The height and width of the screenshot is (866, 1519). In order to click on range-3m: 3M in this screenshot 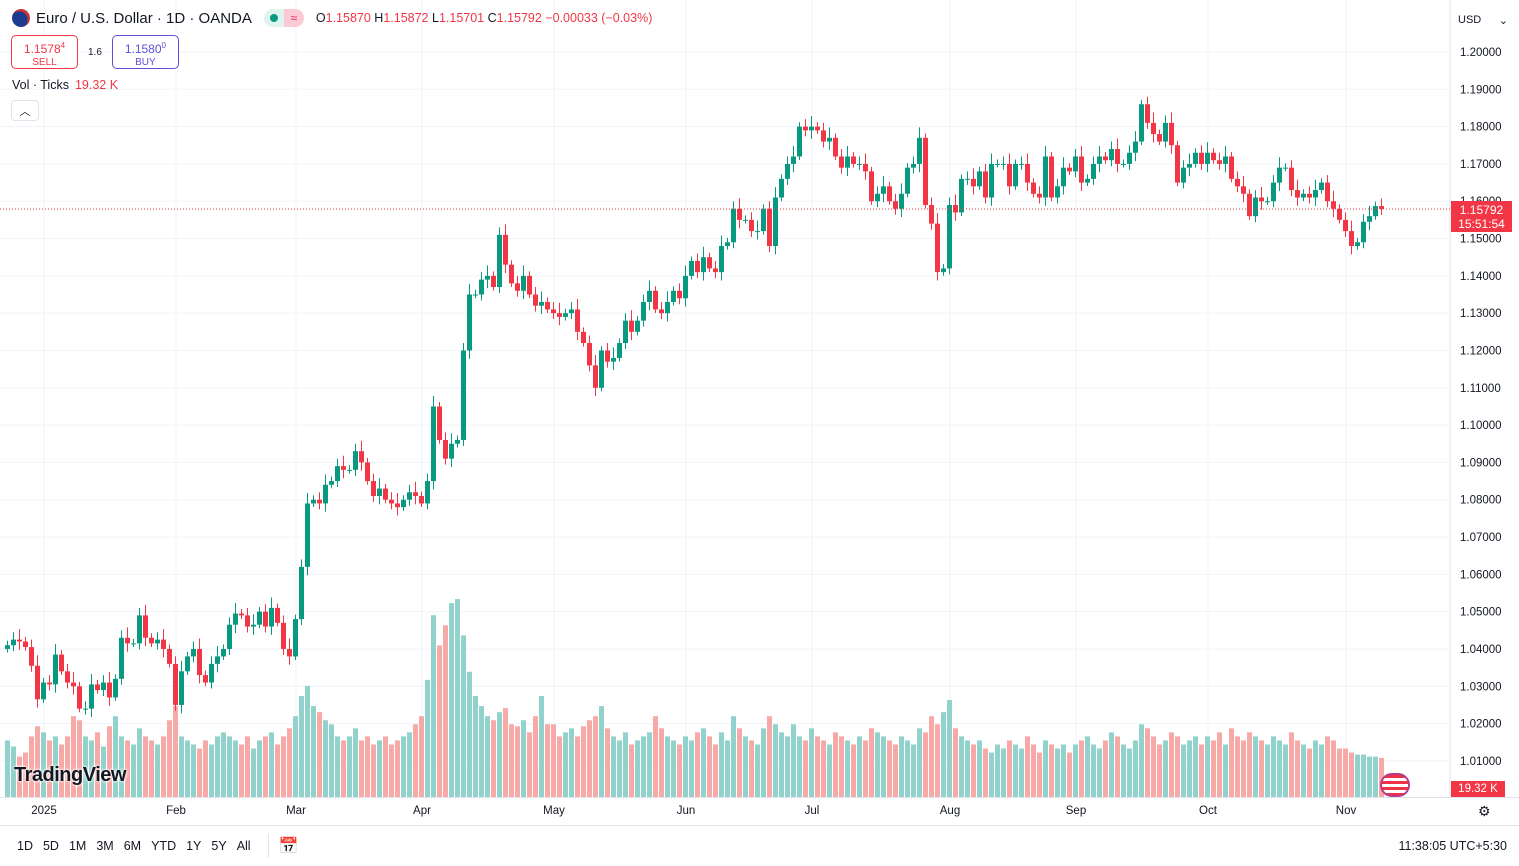, I will do `click(105, 846)`.